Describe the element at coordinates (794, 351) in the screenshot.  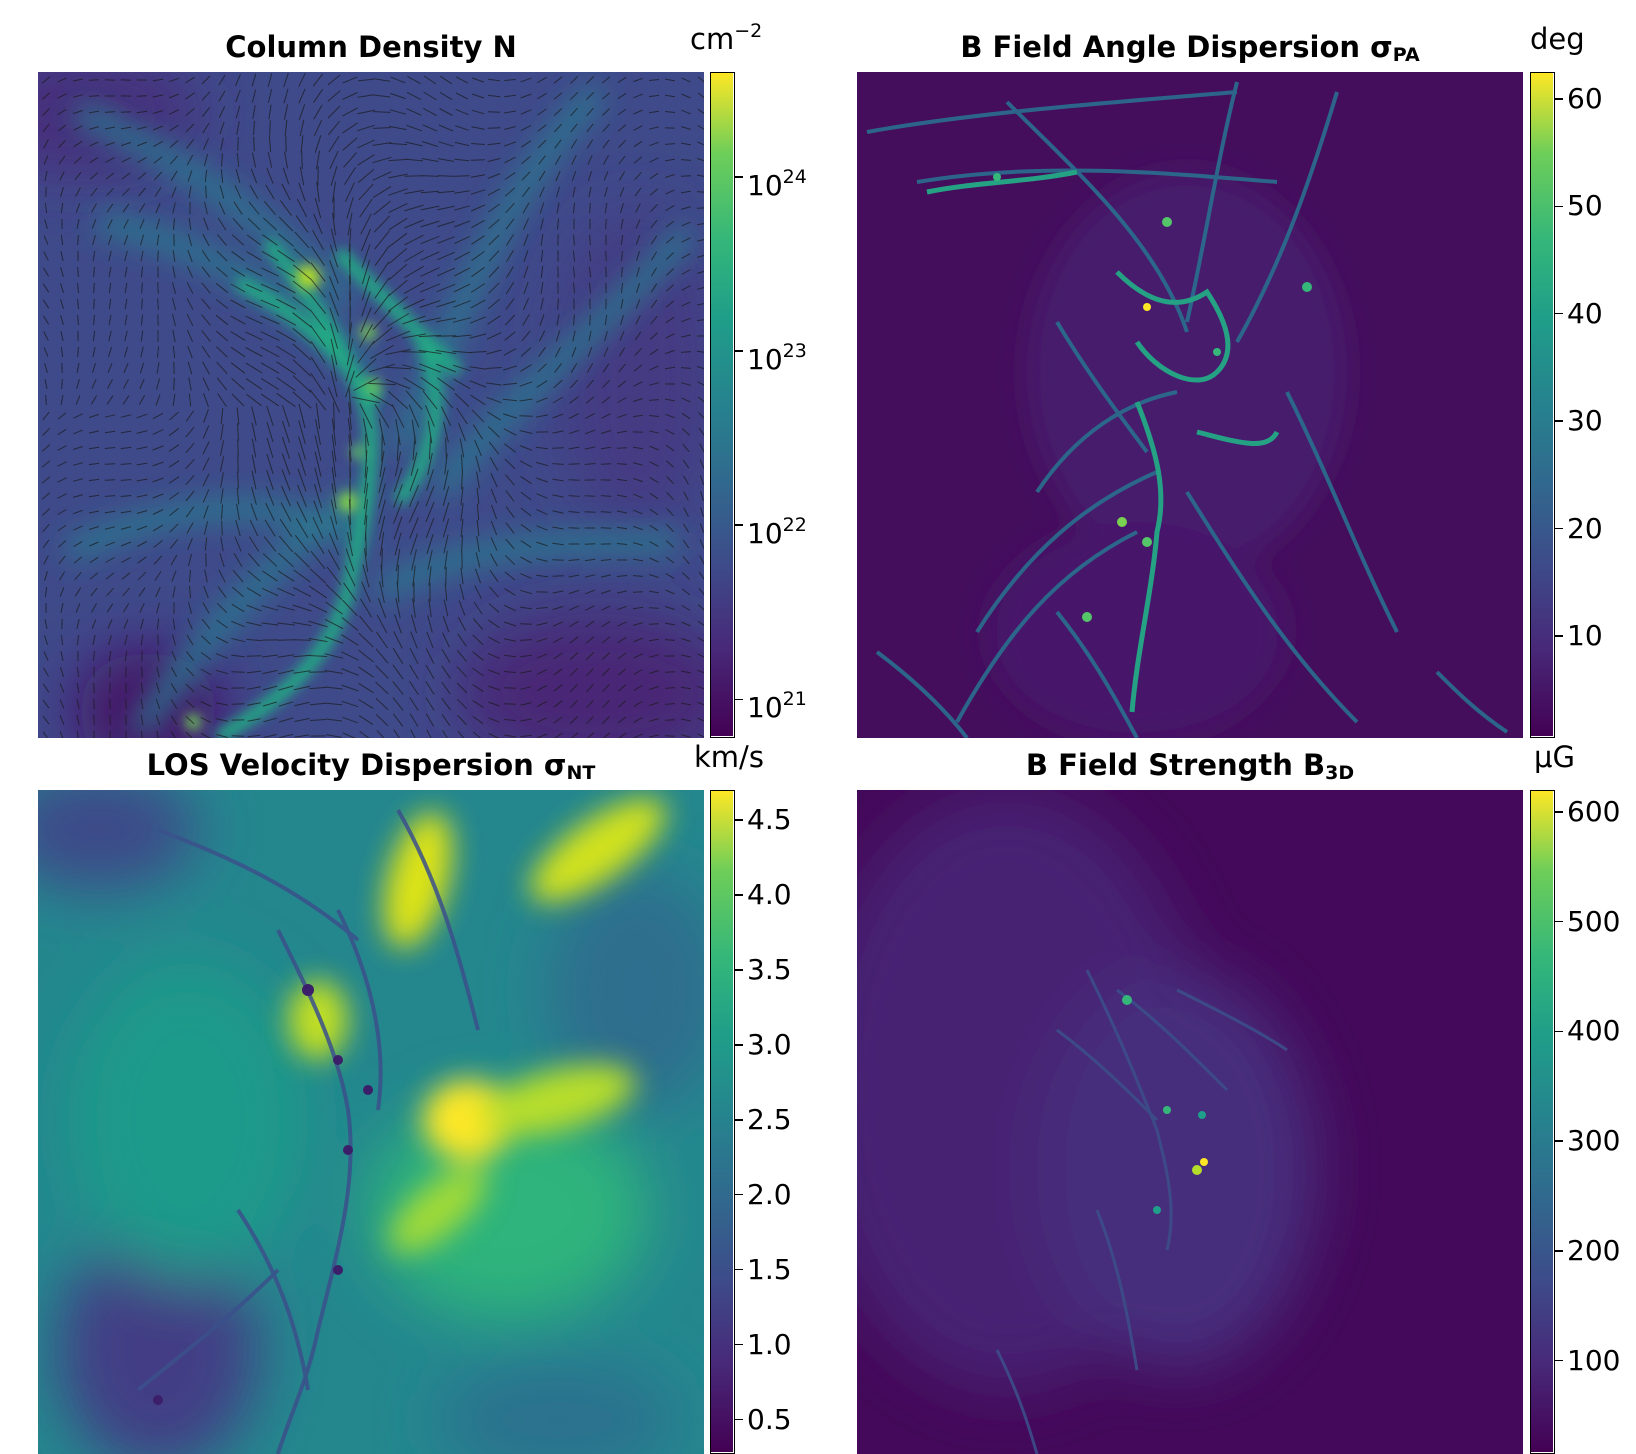
I see `tick-label-exponent: 23` at that location.